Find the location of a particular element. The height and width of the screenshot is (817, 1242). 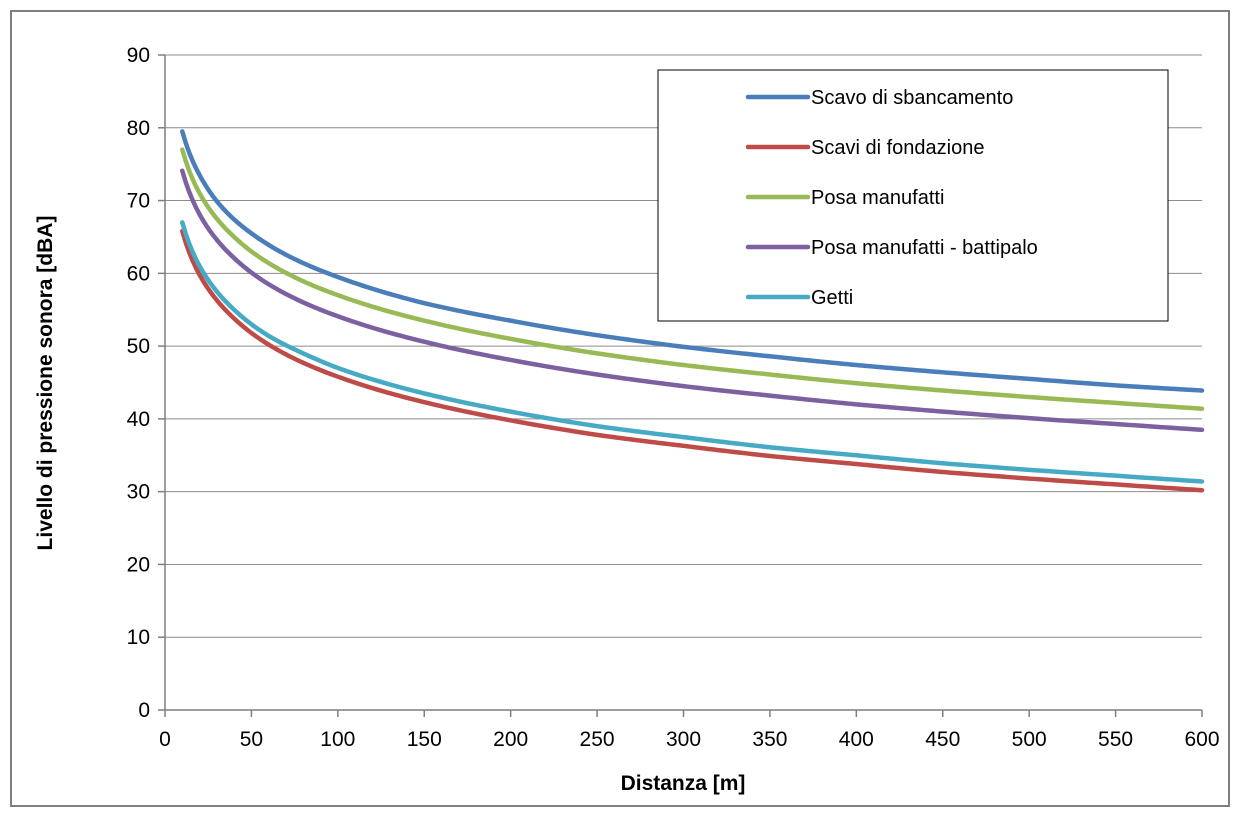

y-tick-label: 80 is located at coordinates (138, 128).